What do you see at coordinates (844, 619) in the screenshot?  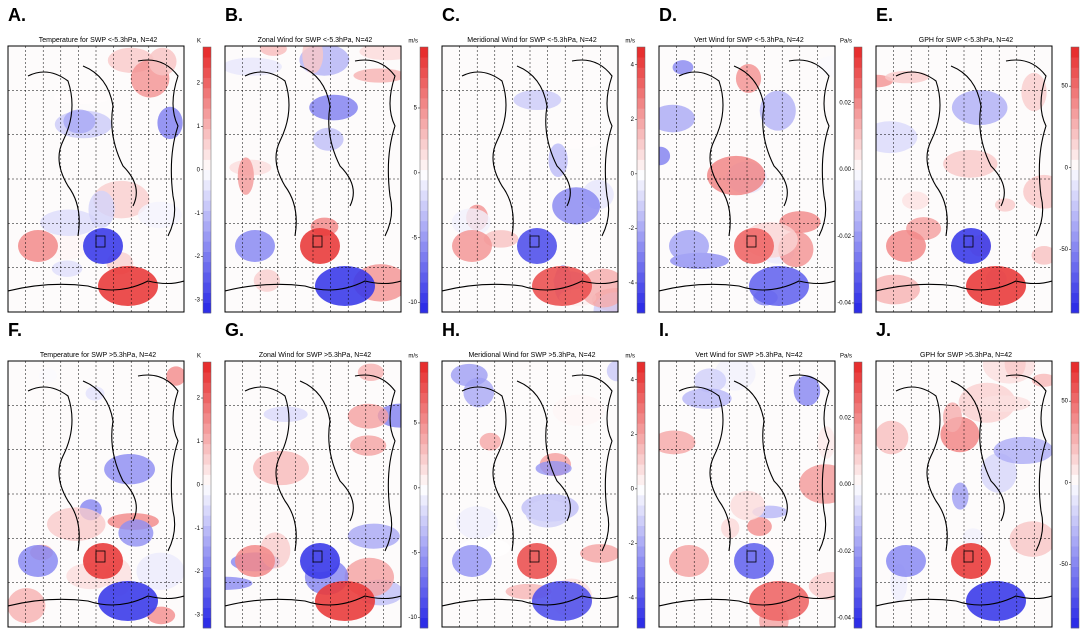 I see `colorbar-tick-label: -0.04` at bounding box center [844, 619].